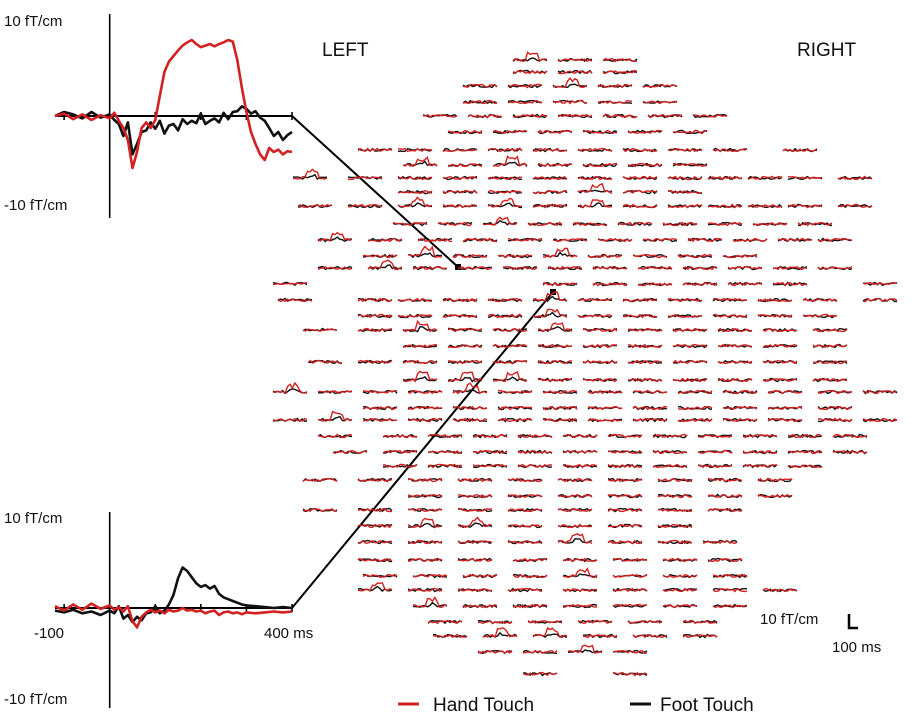  I want to click on connector-bottom, so click(422, 450).